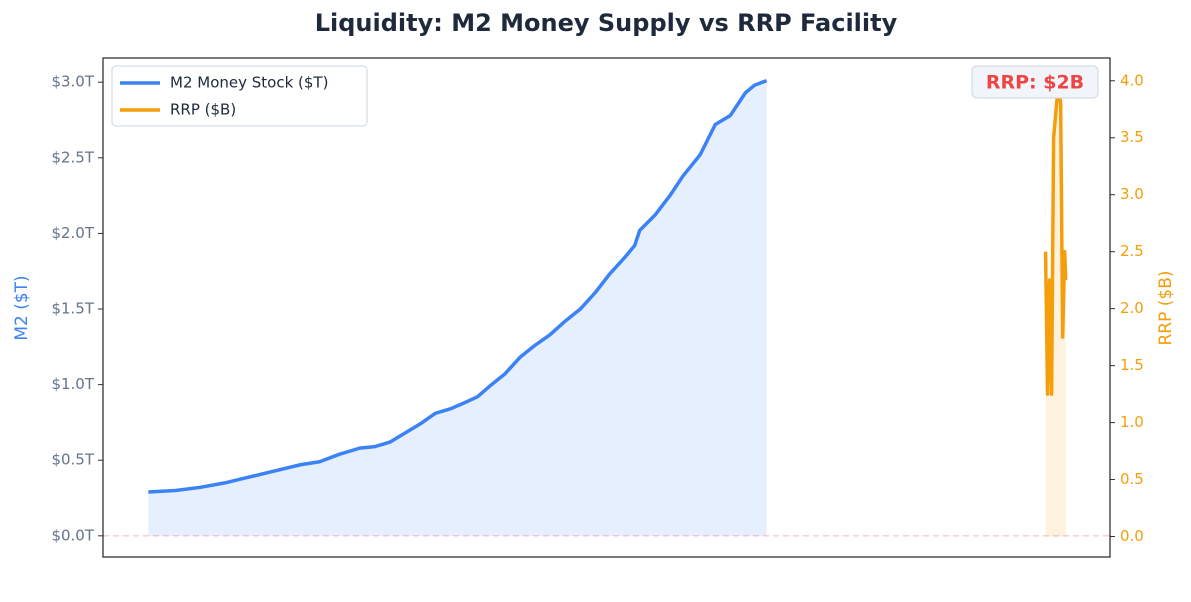 The image size is (1191, 602). Describe the element at coordinates (1132, 137) in the screenshot. I see `y2-tick-label: 3.5` at that location.